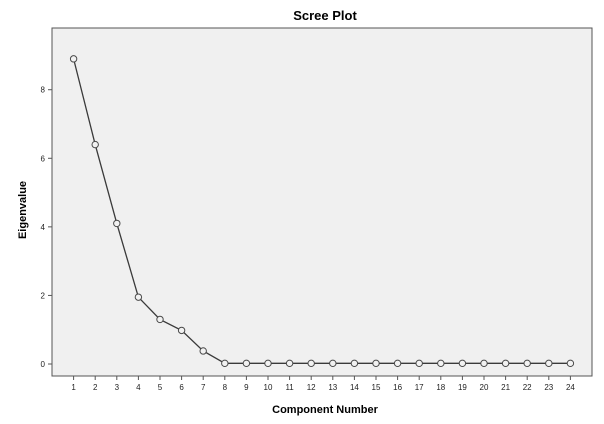 This screenshot has height=424, width=604. I want to click on y-axis-title: Eigenvalue, so click(23, 210).